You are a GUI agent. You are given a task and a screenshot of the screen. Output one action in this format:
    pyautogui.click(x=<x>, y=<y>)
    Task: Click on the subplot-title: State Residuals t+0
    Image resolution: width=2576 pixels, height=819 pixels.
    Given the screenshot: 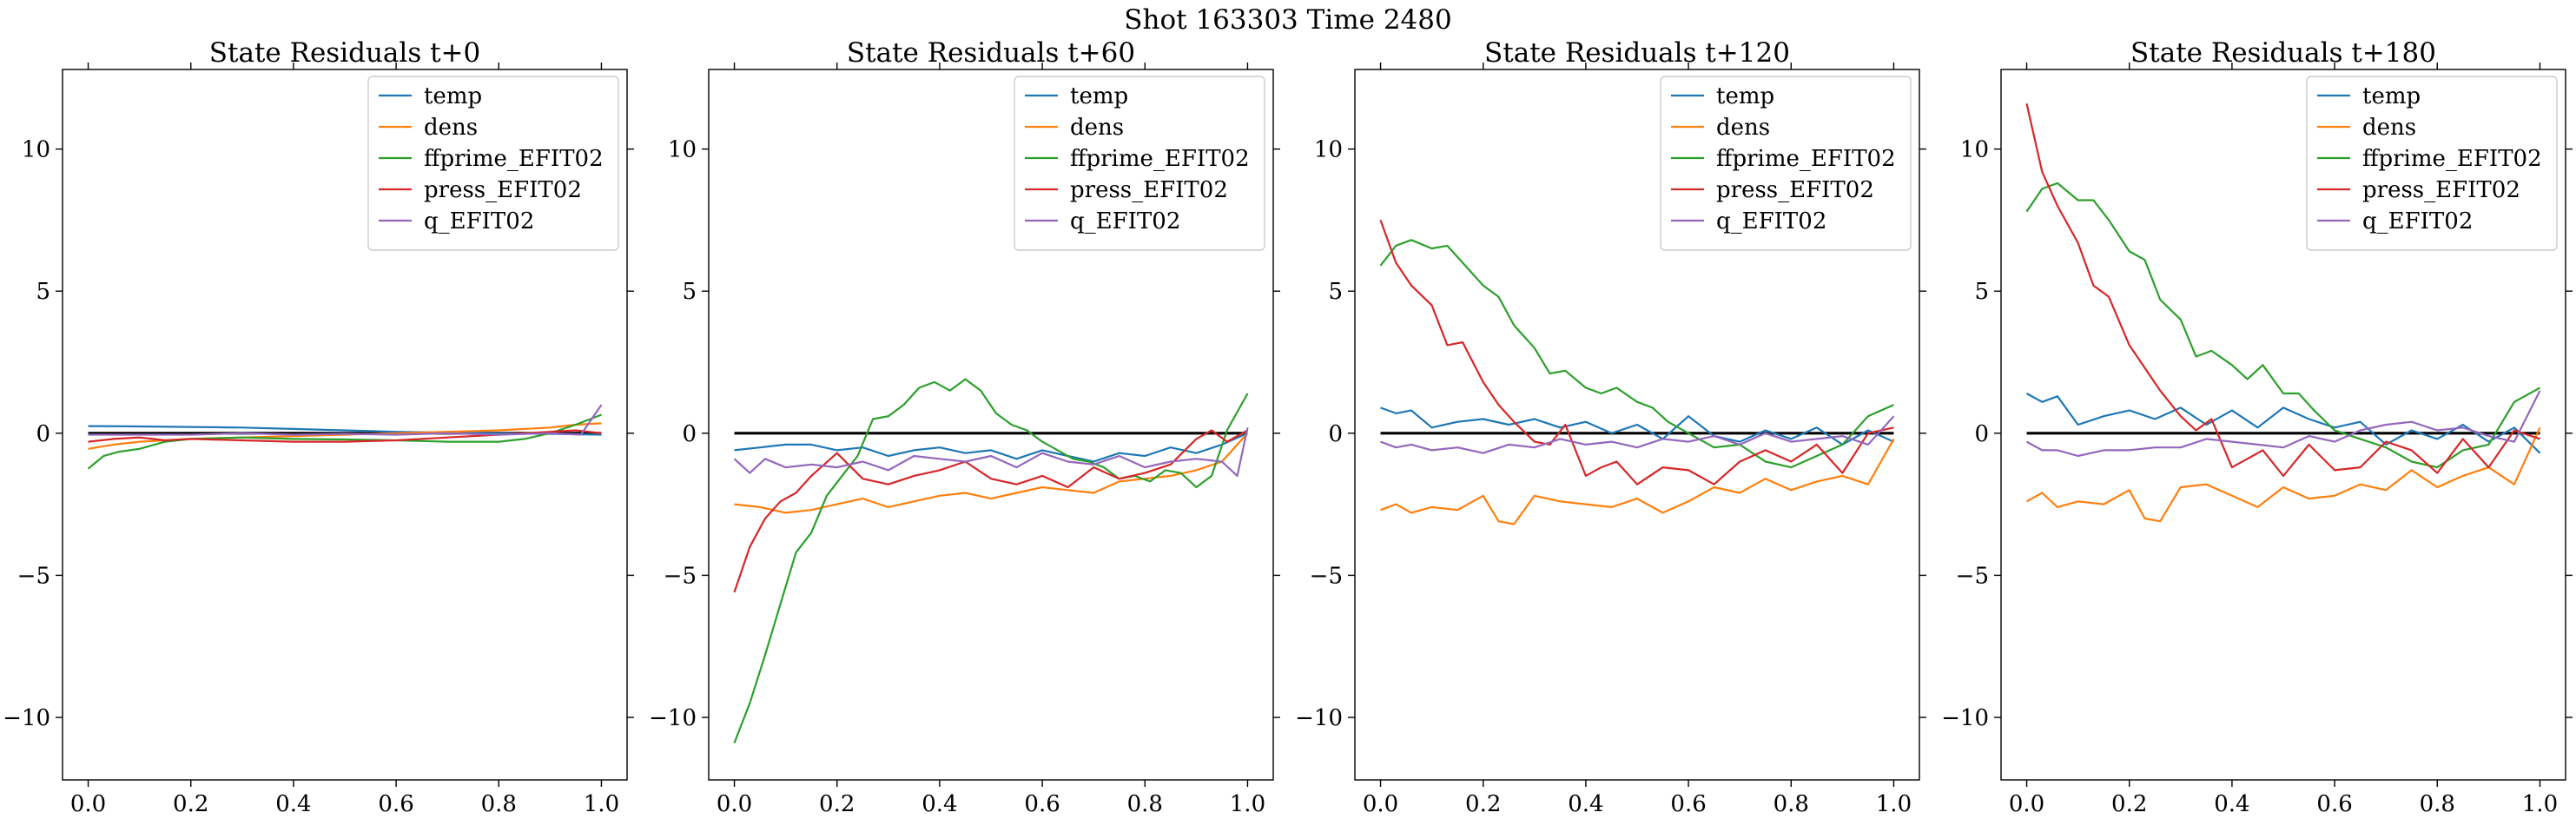 What is the action you would take?
    pyautogui.click(x=345, y=53)
    